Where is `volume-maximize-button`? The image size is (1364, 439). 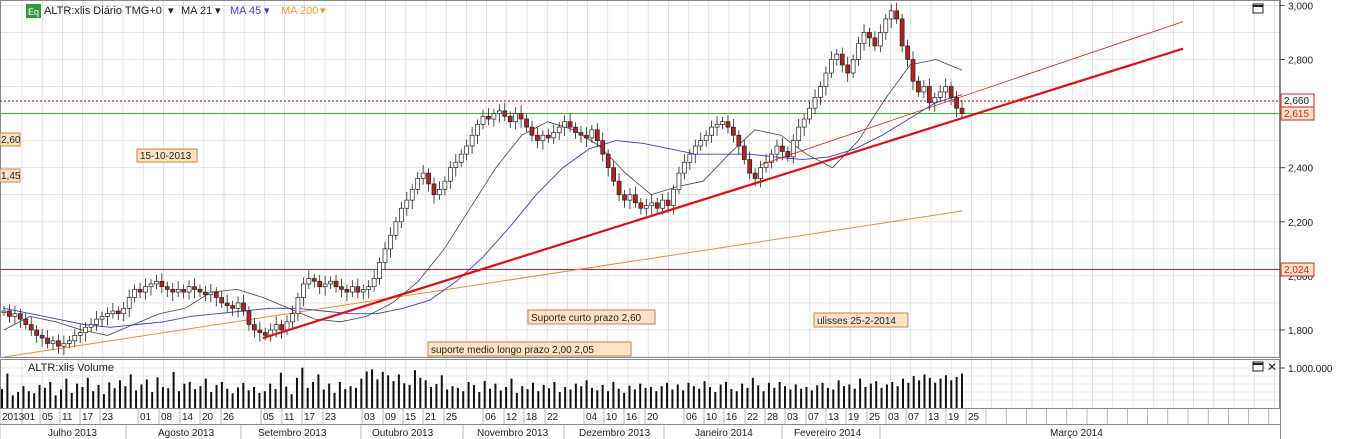 volume-maximize-button is located at coordinates (1258, 366).